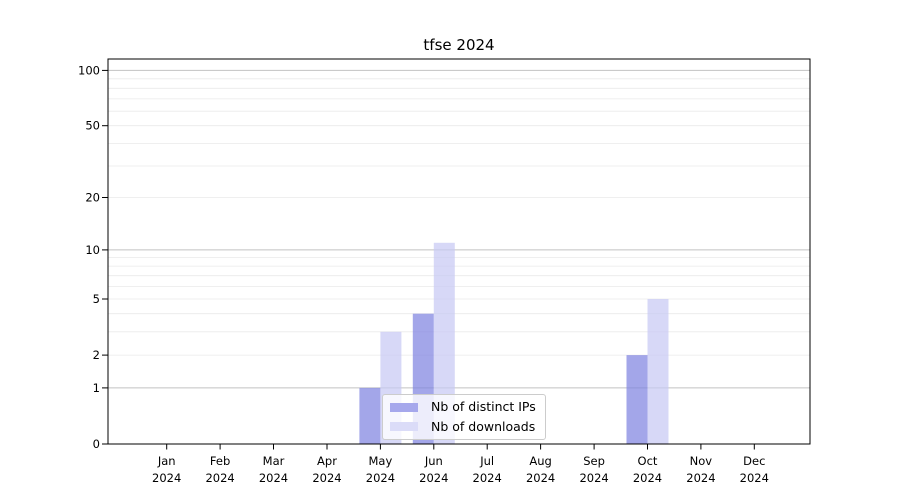 This screenshot has height=500, width=900. Describe the element at coordinates (459, 45) in the screenshot. I see `chart-title: tfse 2024` at that location.